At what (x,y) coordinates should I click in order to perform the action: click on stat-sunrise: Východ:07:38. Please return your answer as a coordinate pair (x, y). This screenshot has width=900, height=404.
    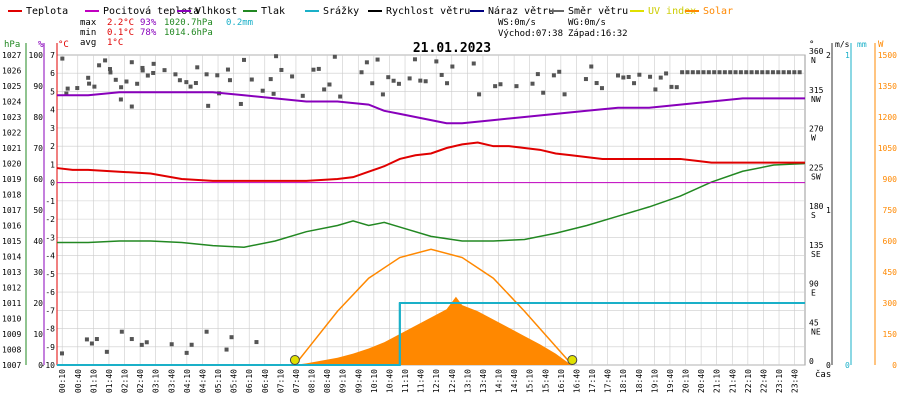
    Looking at the image, I should click on (530, 34).